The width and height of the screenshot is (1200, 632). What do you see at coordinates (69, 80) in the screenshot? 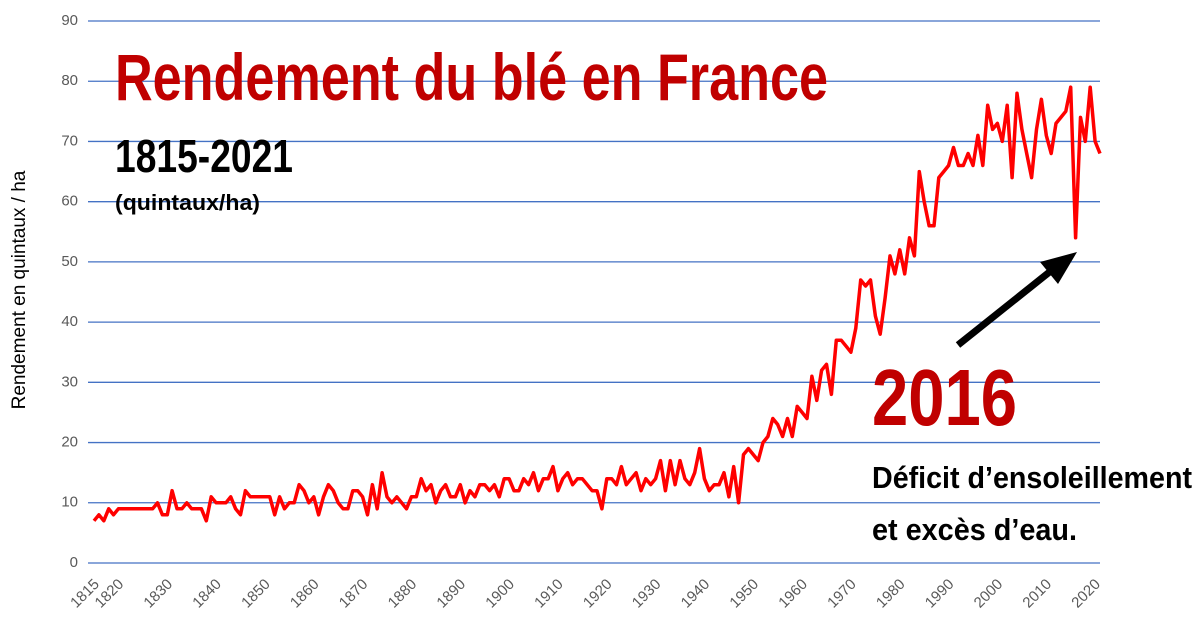
I see `y-tick-label: 80` at bounding box center [69, 80].